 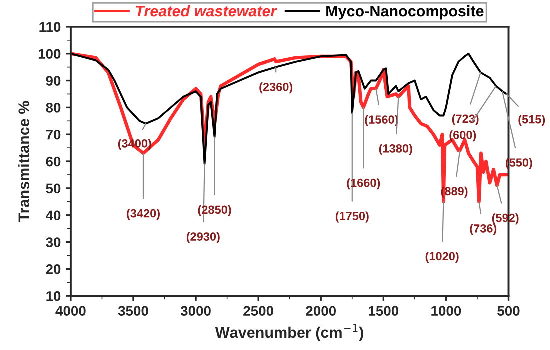 What do you see at coordinates (53, 243) in the screenshot?
I see `y-tick-label: 30` at bounding box center [53, 243].